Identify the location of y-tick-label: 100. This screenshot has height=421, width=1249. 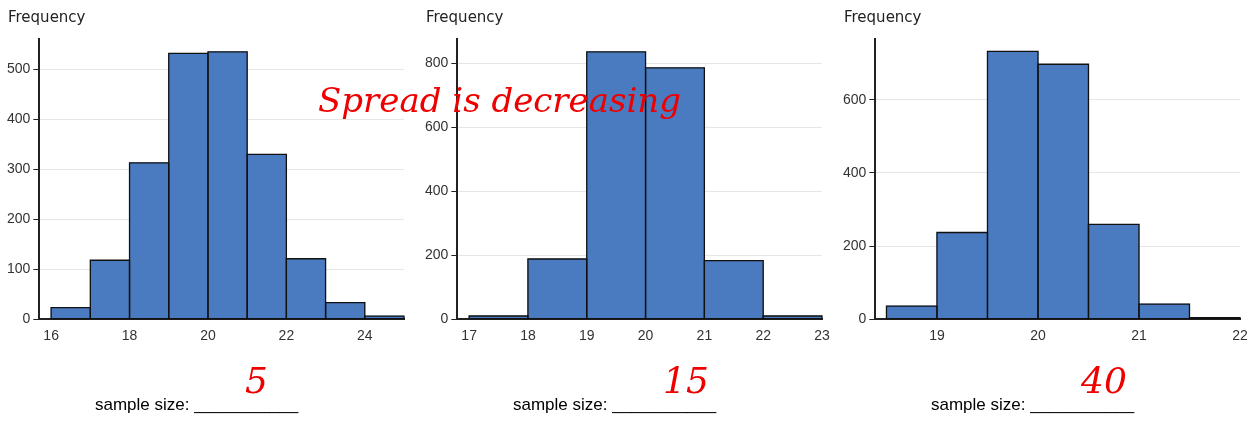
(19, 268).